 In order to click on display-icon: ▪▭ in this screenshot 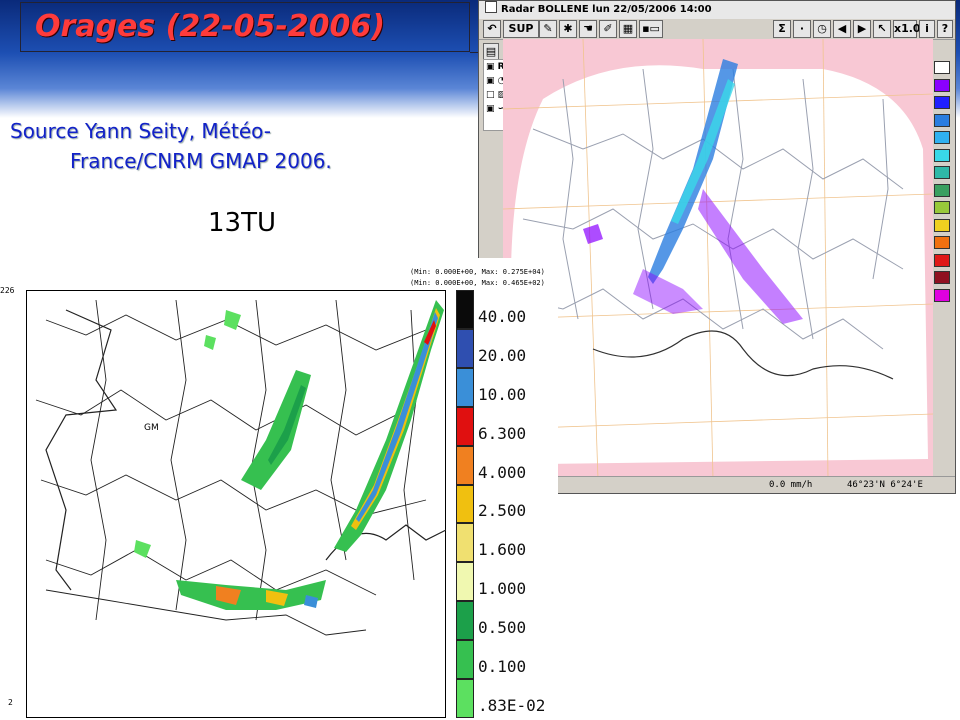, I will do `click(651, 29)`.